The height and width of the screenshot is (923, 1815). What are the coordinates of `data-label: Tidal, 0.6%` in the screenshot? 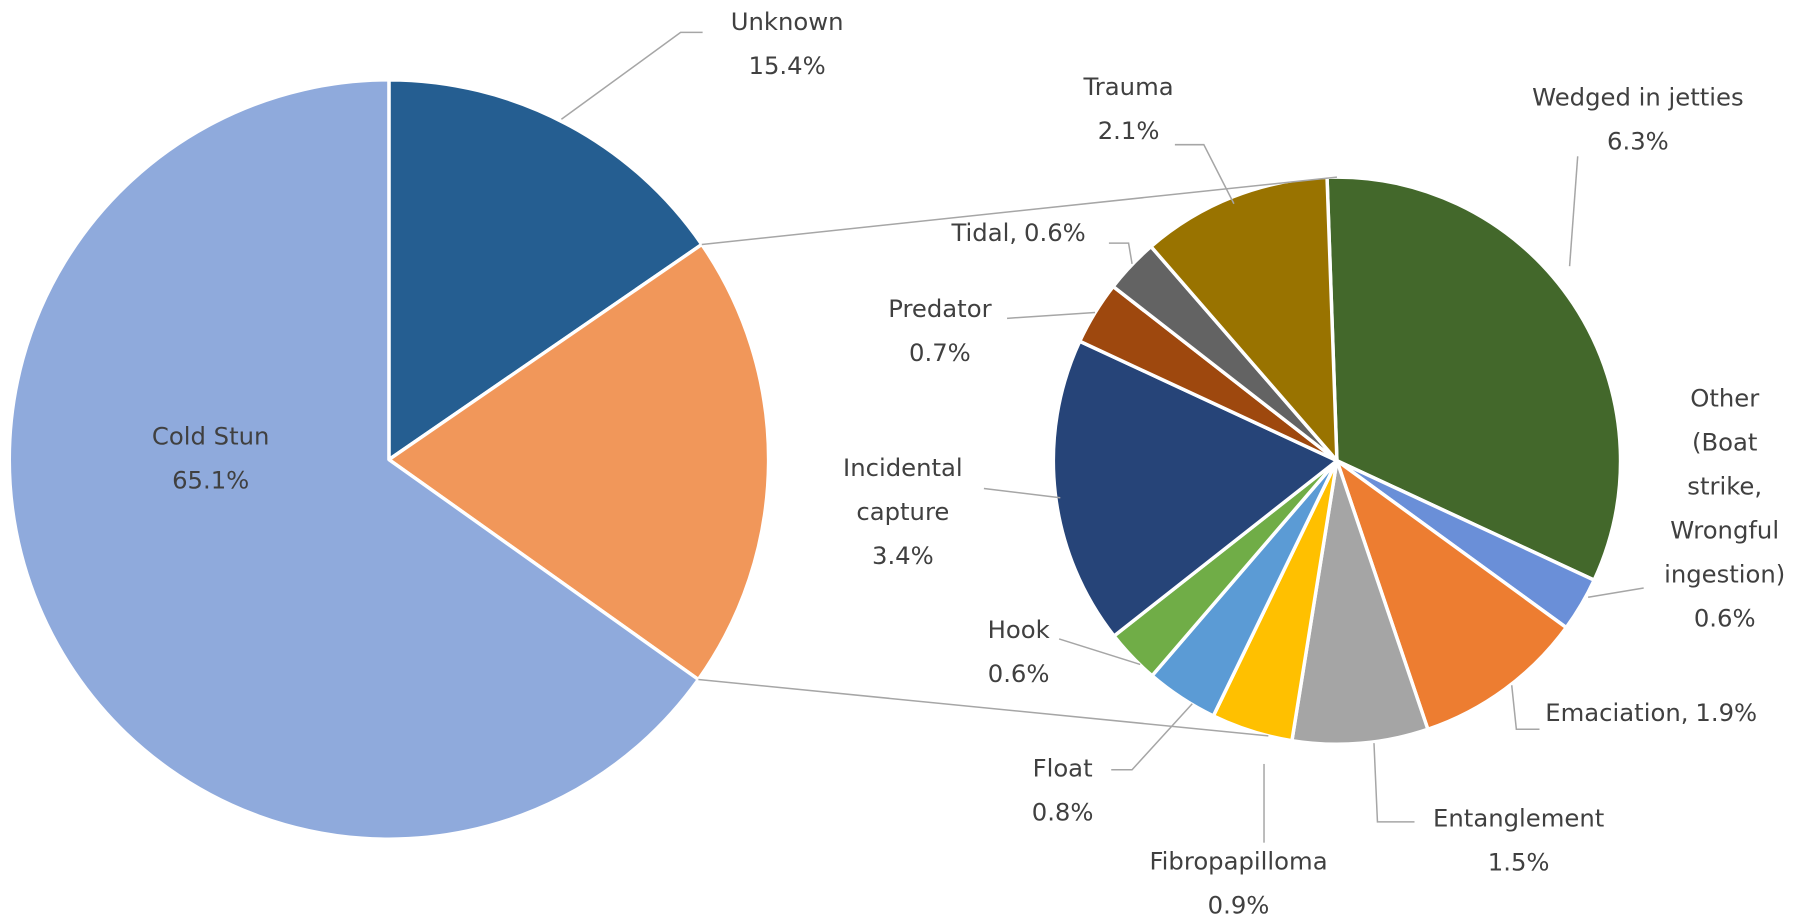 It's located at (1017, 232).